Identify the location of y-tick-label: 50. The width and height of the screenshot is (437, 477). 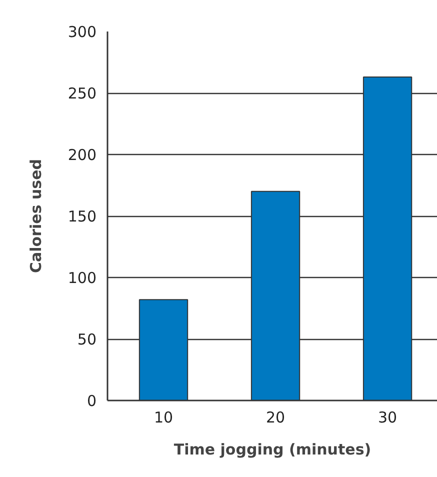
(87, 339).